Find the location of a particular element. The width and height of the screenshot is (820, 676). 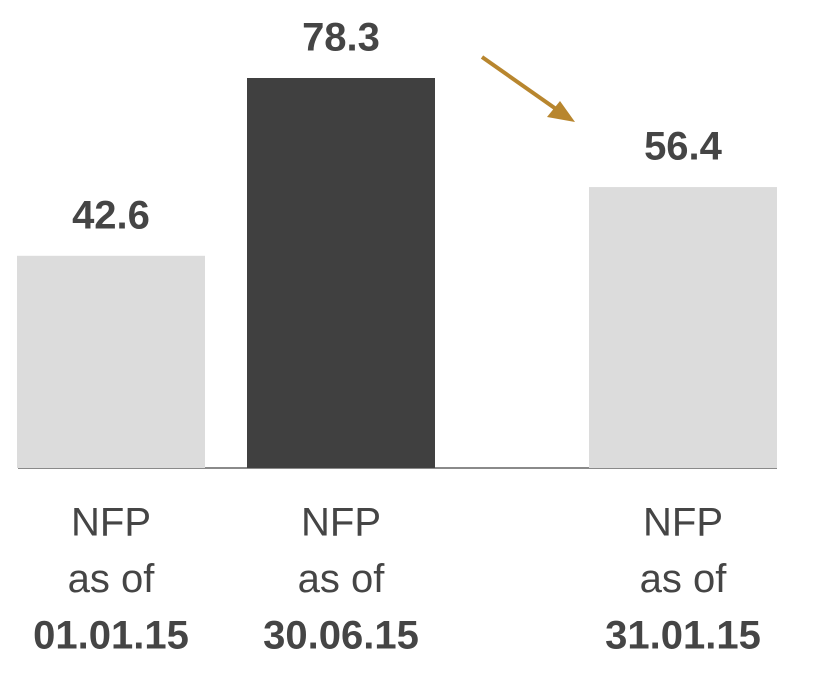

category-label: 31.01.15 is located at coordinates (683, 636).